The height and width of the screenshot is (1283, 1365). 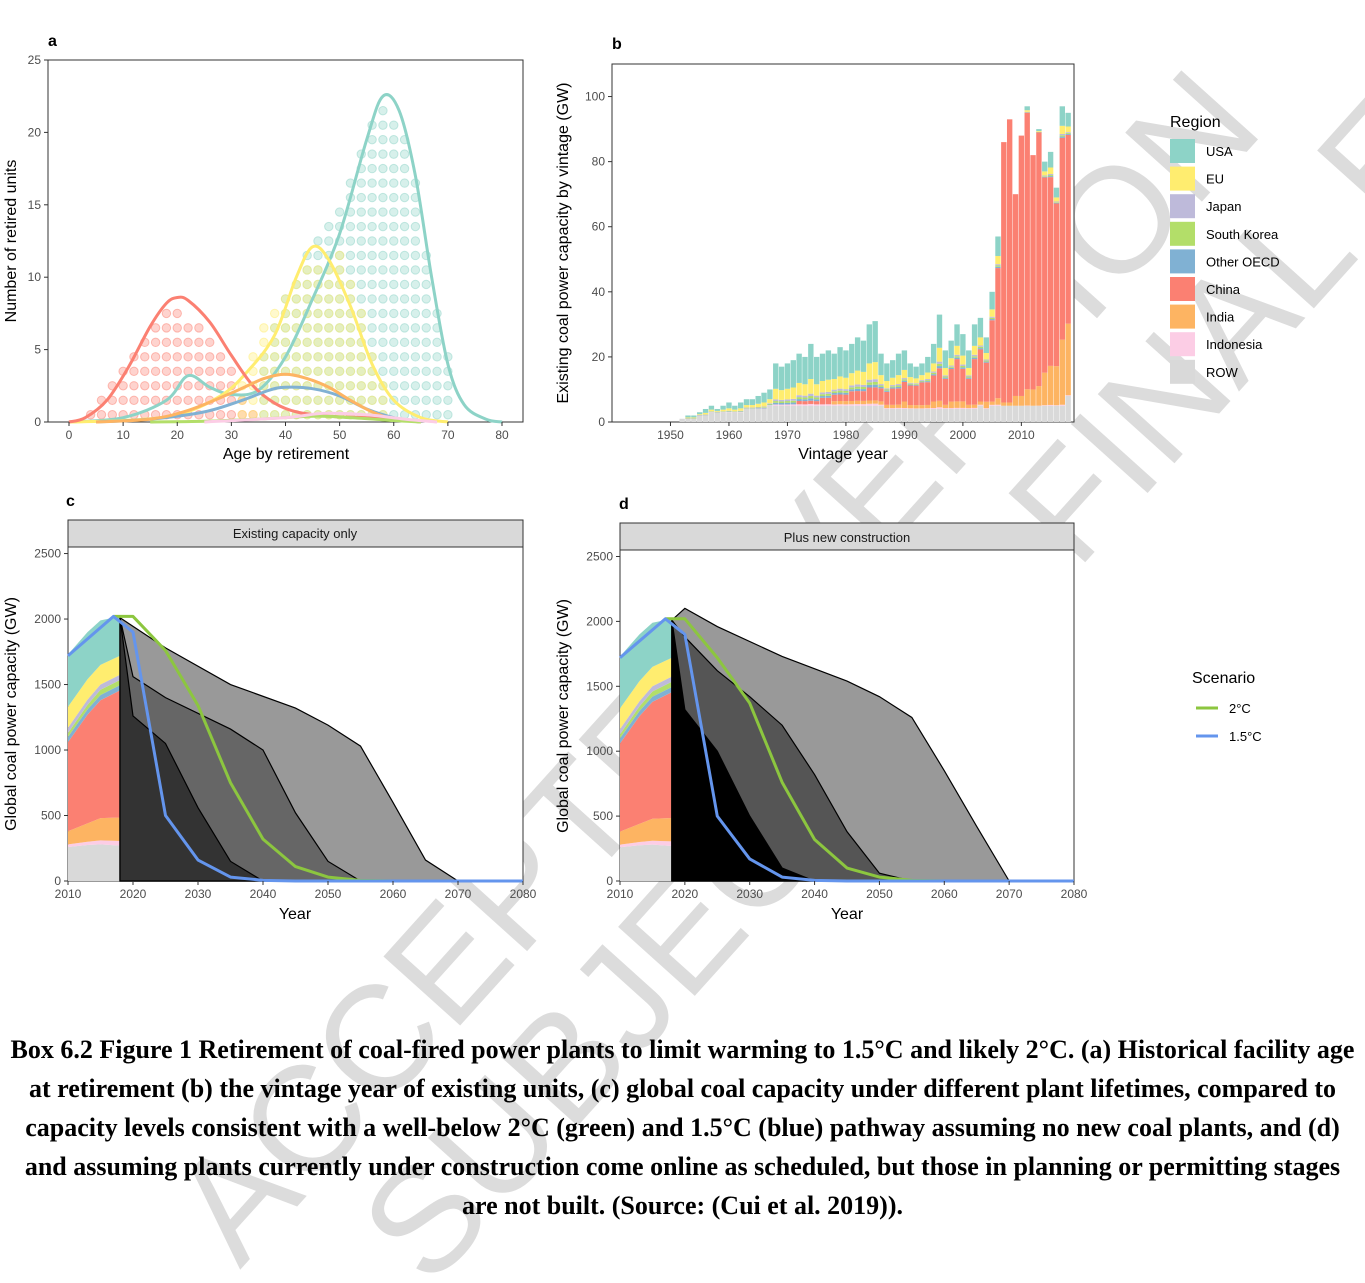 I want to click on panel-b-xlabel: Vintage year, so click(x=843, y=454).